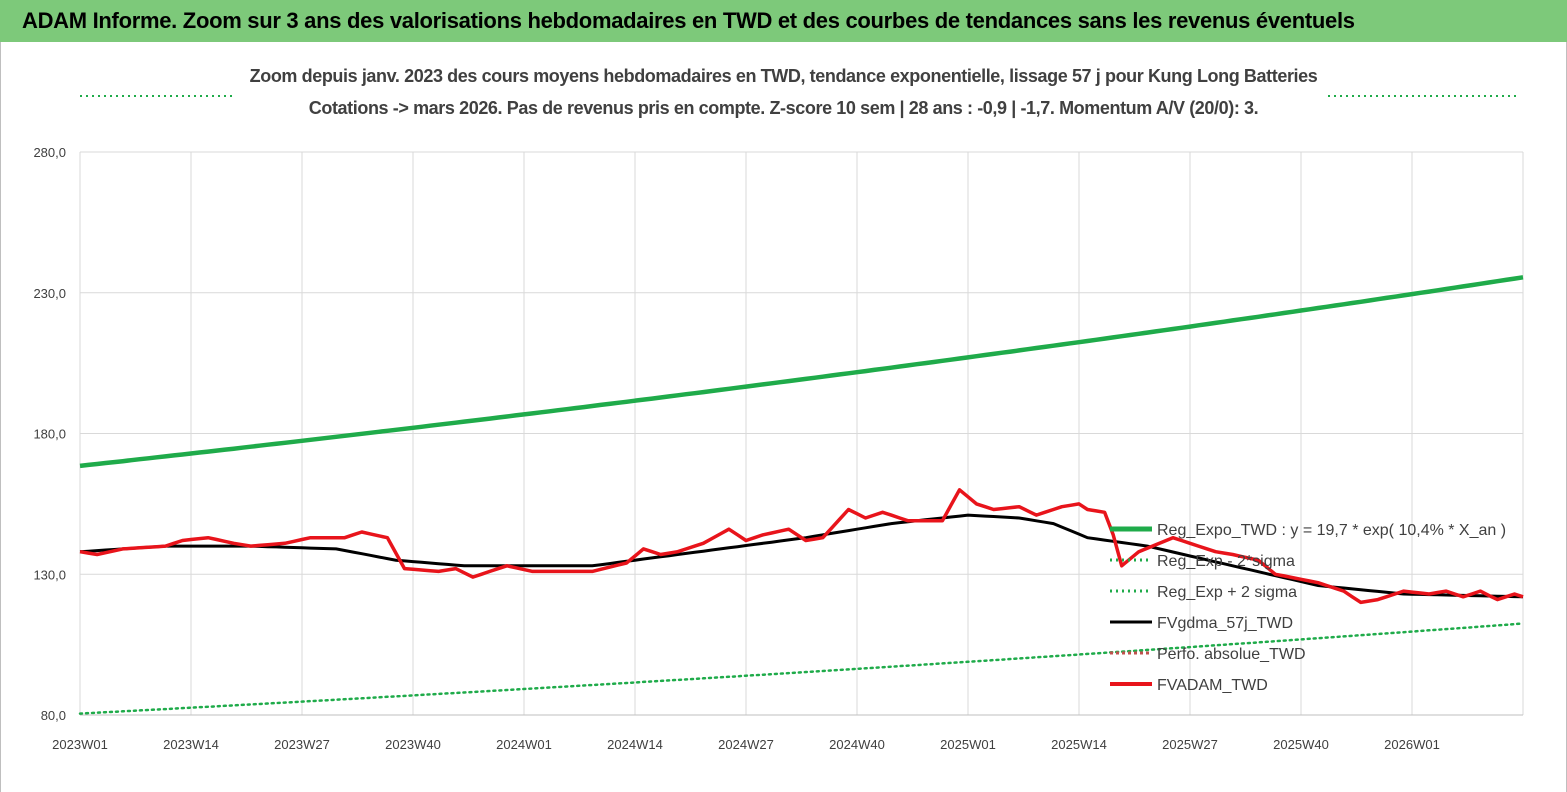 This screenshot has height=792, width=1567. What do you see at coordinates (801, 668) in the screenshot?
I see `series-line-reg-exp-sigma` at bounding box center [801, 668].